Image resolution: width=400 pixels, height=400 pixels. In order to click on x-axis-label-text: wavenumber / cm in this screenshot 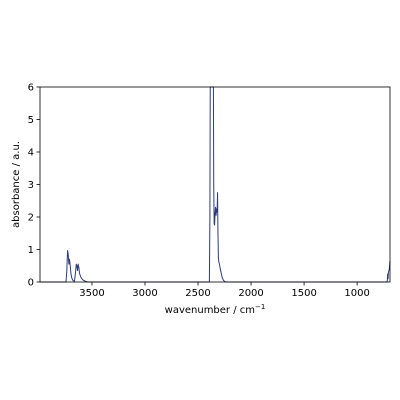, I will do `click(210, 310)`.